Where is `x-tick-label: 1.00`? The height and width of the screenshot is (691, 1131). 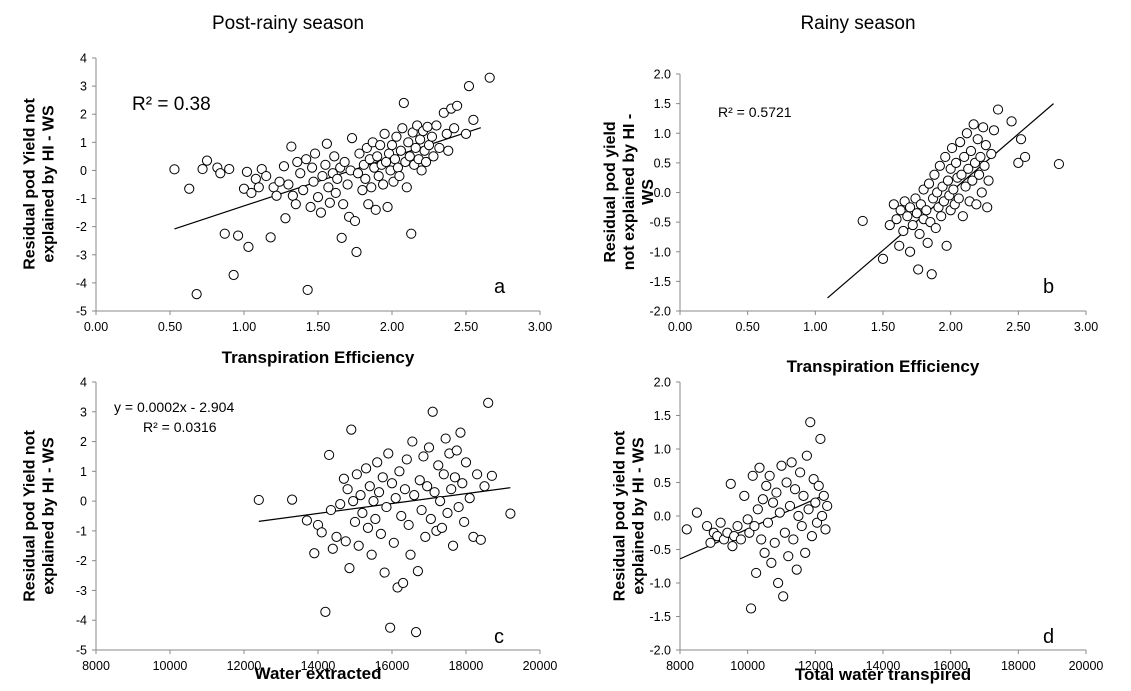 x-tick-label: 1.00 is located at coordinates (244, 327).